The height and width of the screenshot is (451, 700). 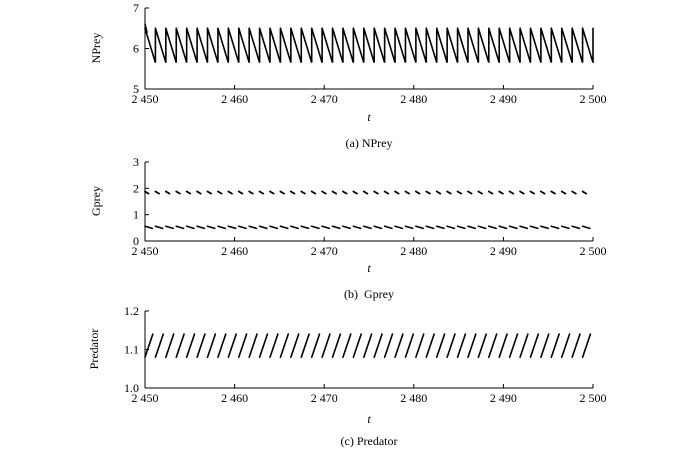 What do you see at coordinates (146, 28) in the screenshot?
I see `initial-segment` at bounding box center [146, 28].